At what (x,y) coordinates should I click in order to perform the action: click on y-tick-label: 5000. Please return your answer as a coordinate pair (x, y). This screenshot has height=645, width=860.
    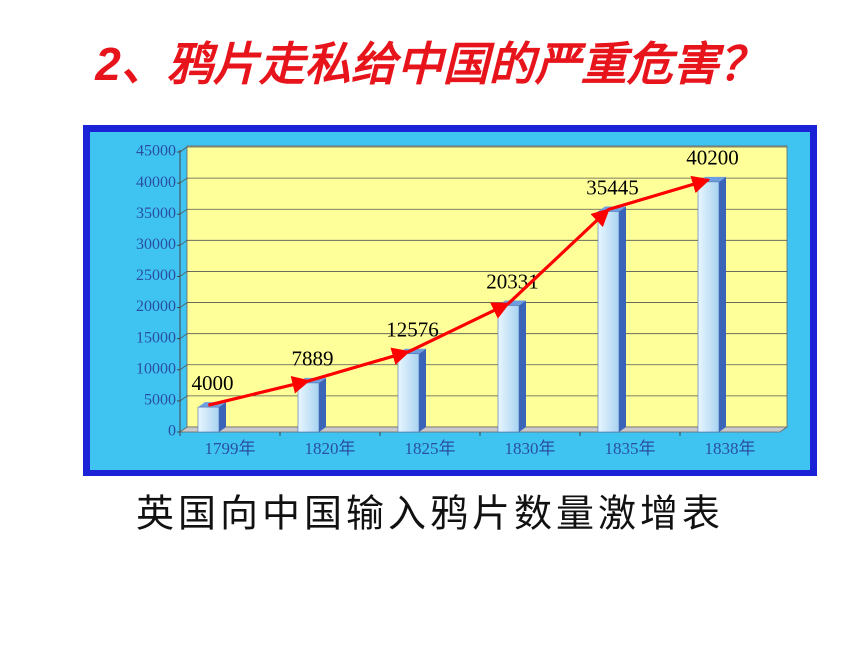
    Looking at the image, I should click on (160, 400).